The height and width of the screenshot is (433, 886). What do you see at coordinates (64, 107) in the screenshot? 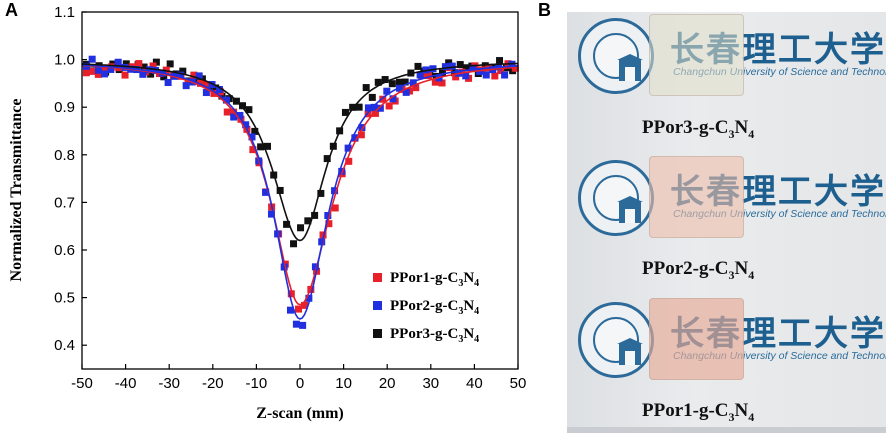
I see `y-tick-label: 0.9` at bounding box center [64, 107].